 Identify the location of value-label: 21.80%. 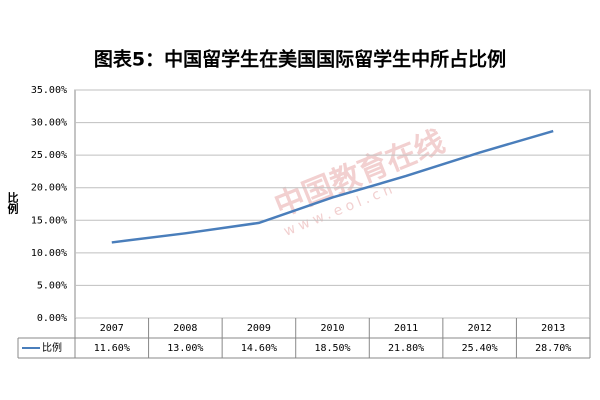
(406, 348).